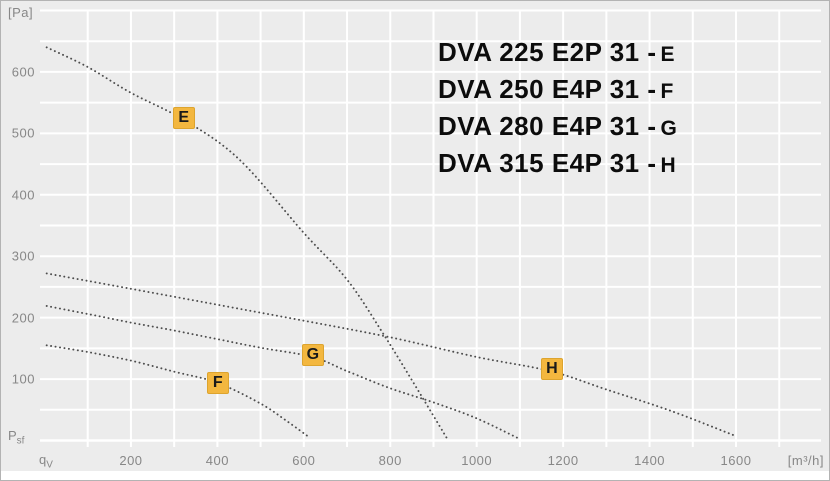  Describe the element at coordinates (23, 195) in the screenshot. I see `y-tick-400: 400` at that location.